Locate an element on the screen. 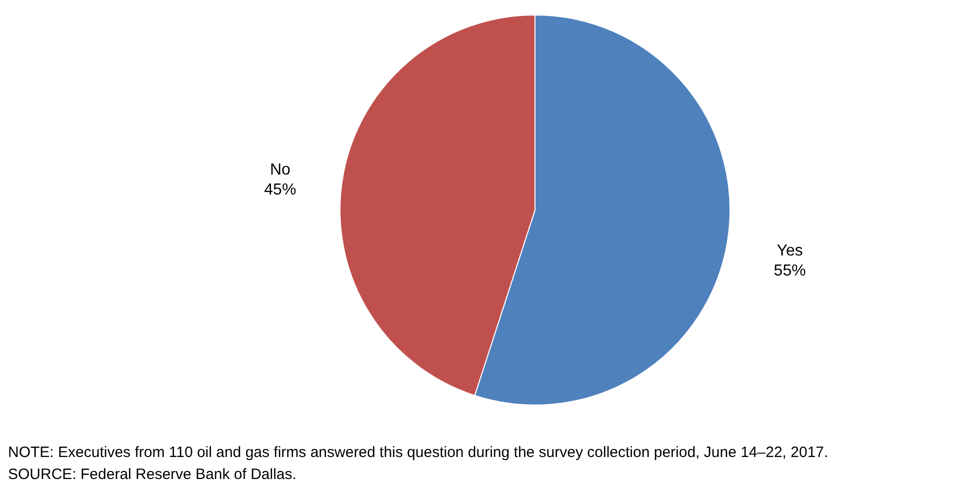 Image resolution: width=977 pixels, height=488 pixels. text: NOTE: Executives from 110 oil and gas firms answered this question during the survey collection period, June 14–22, 2017. is located at coordinates (418, 452).